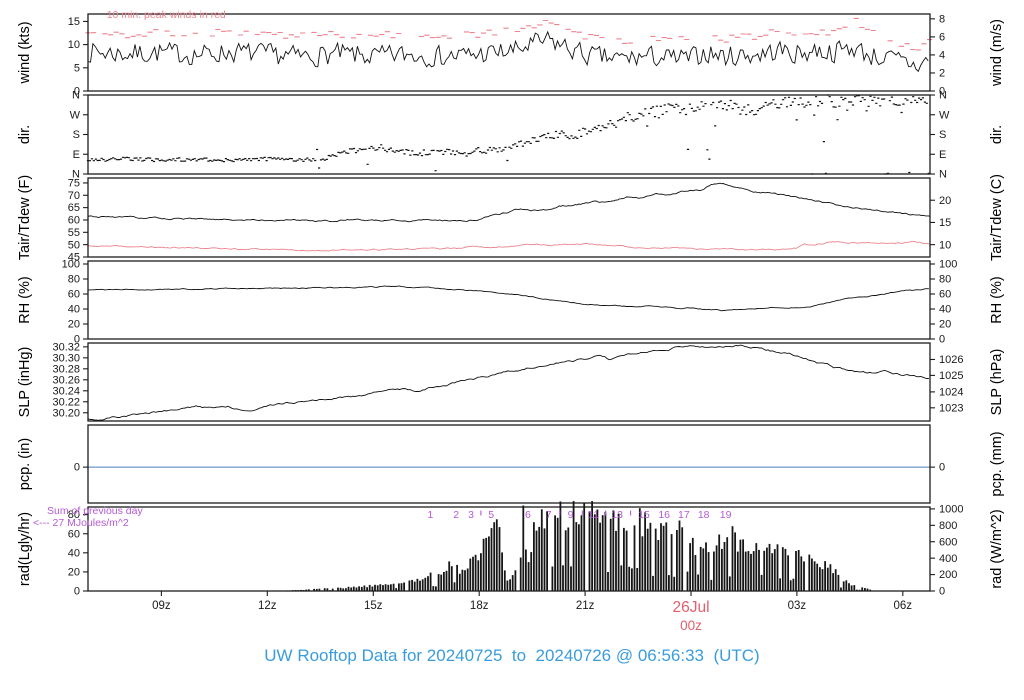  Describe the element at coordinates (948, 542) in the screenshot. I see `ytick-right-rad: 600` at that location.